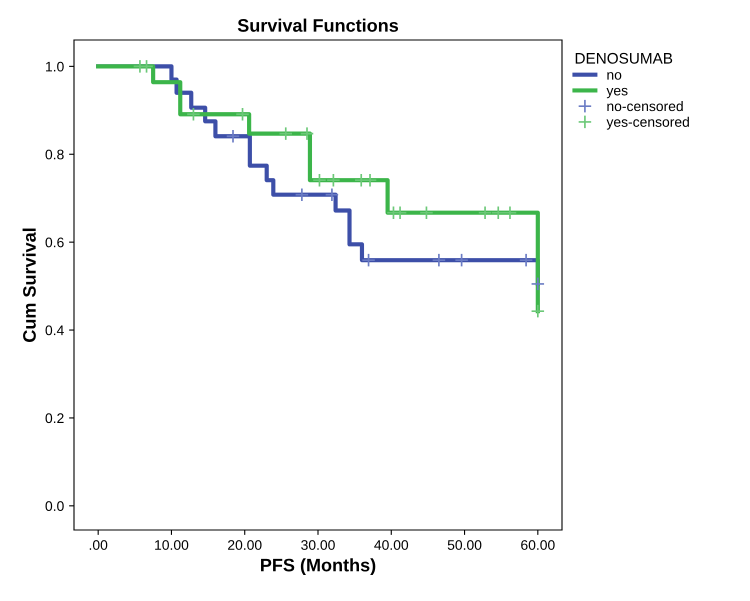 Image resolution: width=750 pixels, height=601 pixels. Describe the element at coordinates (245, 545) in the screenshot. I see `x-tick-label: 20.00` at that location.